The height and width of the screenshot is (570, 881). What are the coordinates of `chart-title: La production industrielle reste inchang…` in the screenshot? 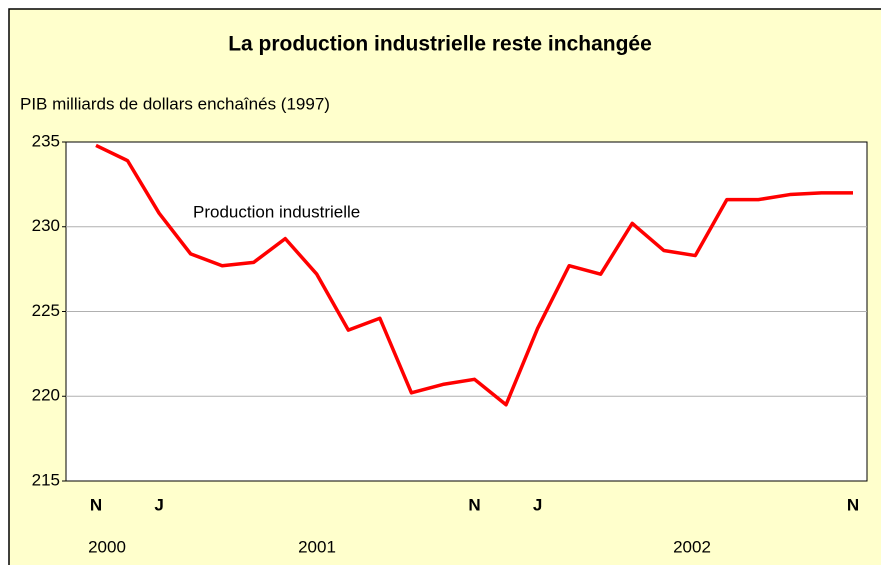 It's located at (440, 44).